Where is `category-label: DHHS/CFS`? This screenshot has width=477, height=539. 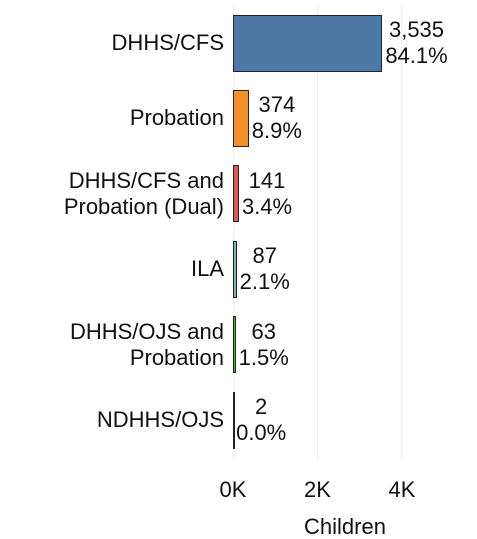
category-label: DHHS/CFS is located at coordinates (167, 42).